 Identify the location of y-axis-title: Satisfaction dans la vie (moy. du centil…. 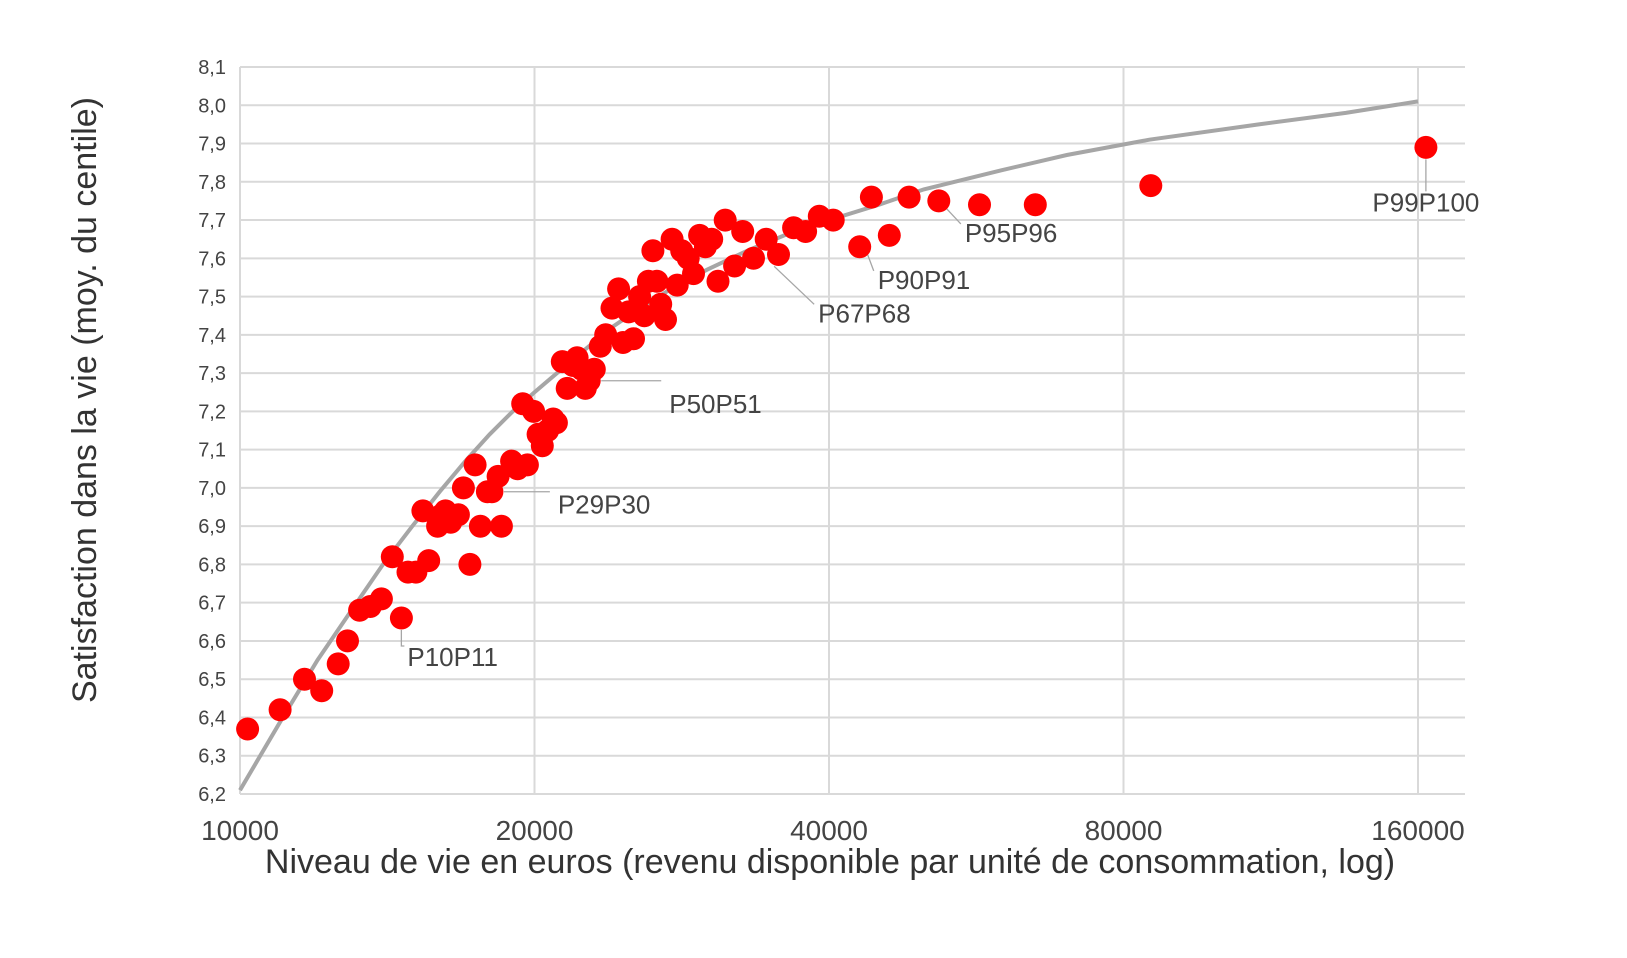
(85, 400).